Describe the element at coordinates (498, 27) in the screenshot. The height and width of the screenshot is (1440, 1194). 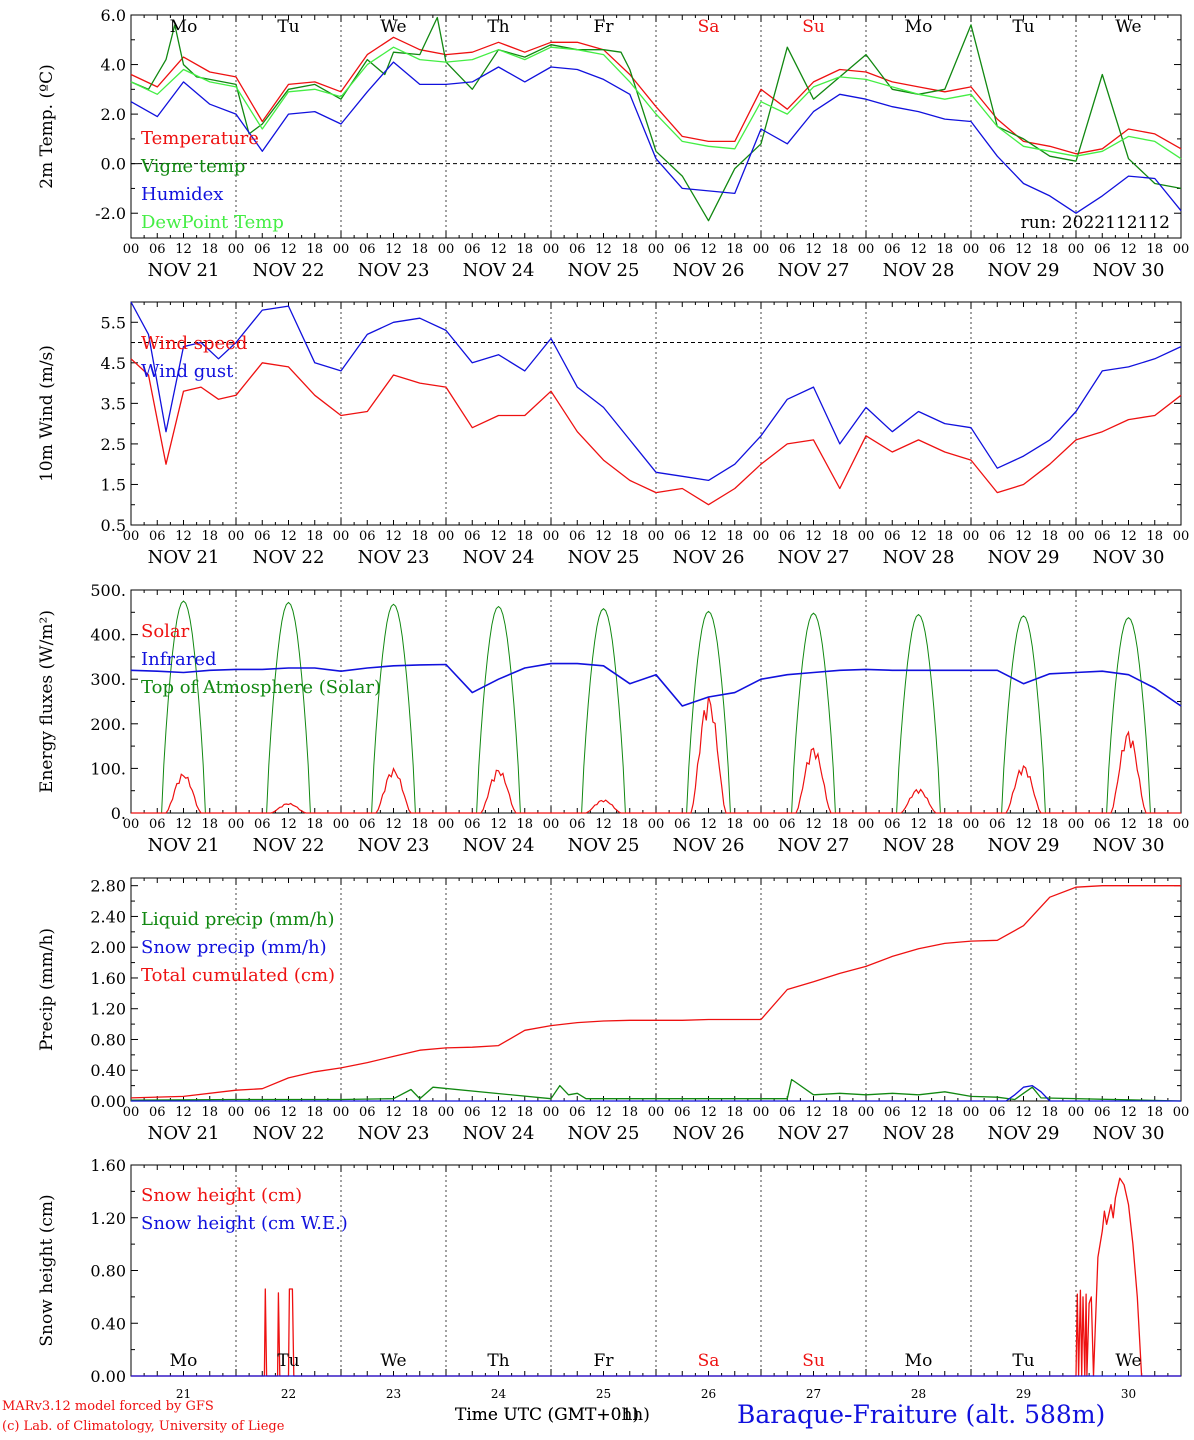
I see `day-of-week-label: Th` at that location.